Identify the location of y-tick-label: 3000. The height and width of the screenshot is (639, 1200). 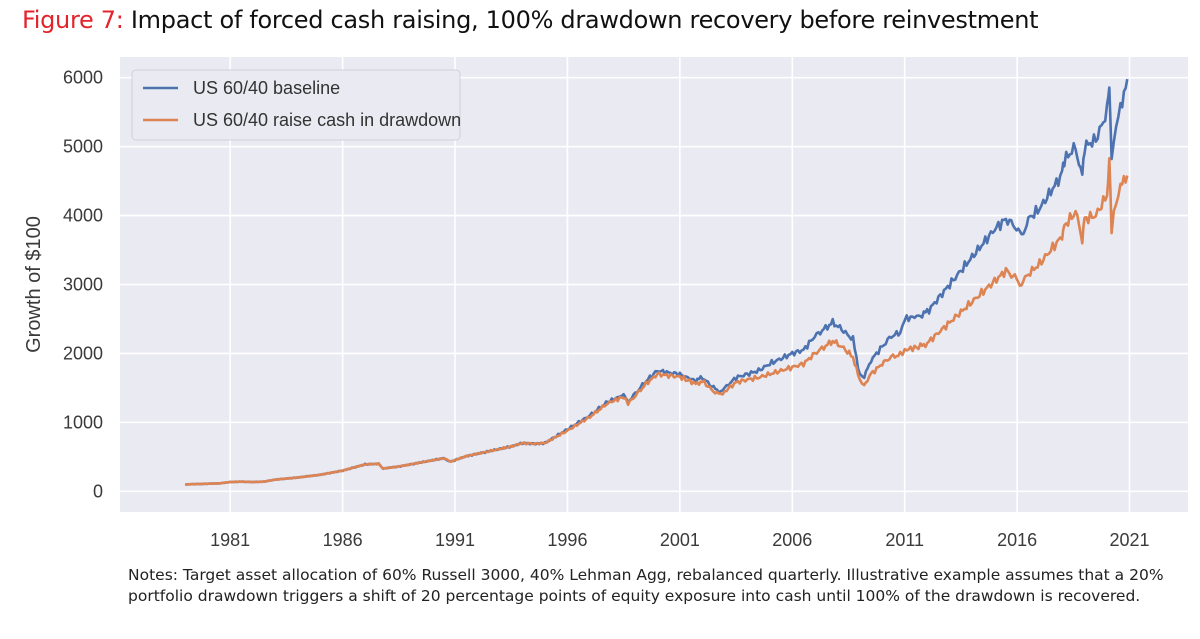
(83, 285).